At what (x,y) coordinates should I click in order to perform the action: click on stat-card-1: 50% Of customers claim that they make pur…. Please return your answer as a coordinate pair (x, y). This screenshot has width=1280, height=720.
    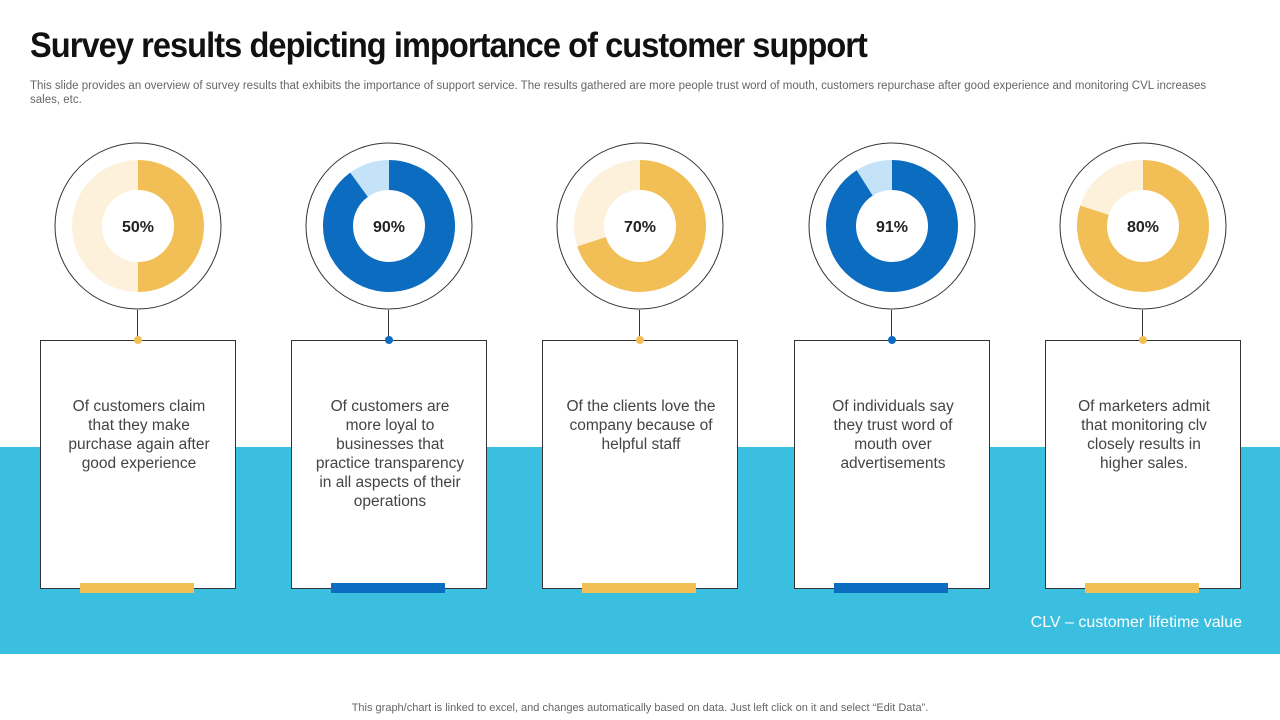
    Looking at the image, I should click on (138, 368).